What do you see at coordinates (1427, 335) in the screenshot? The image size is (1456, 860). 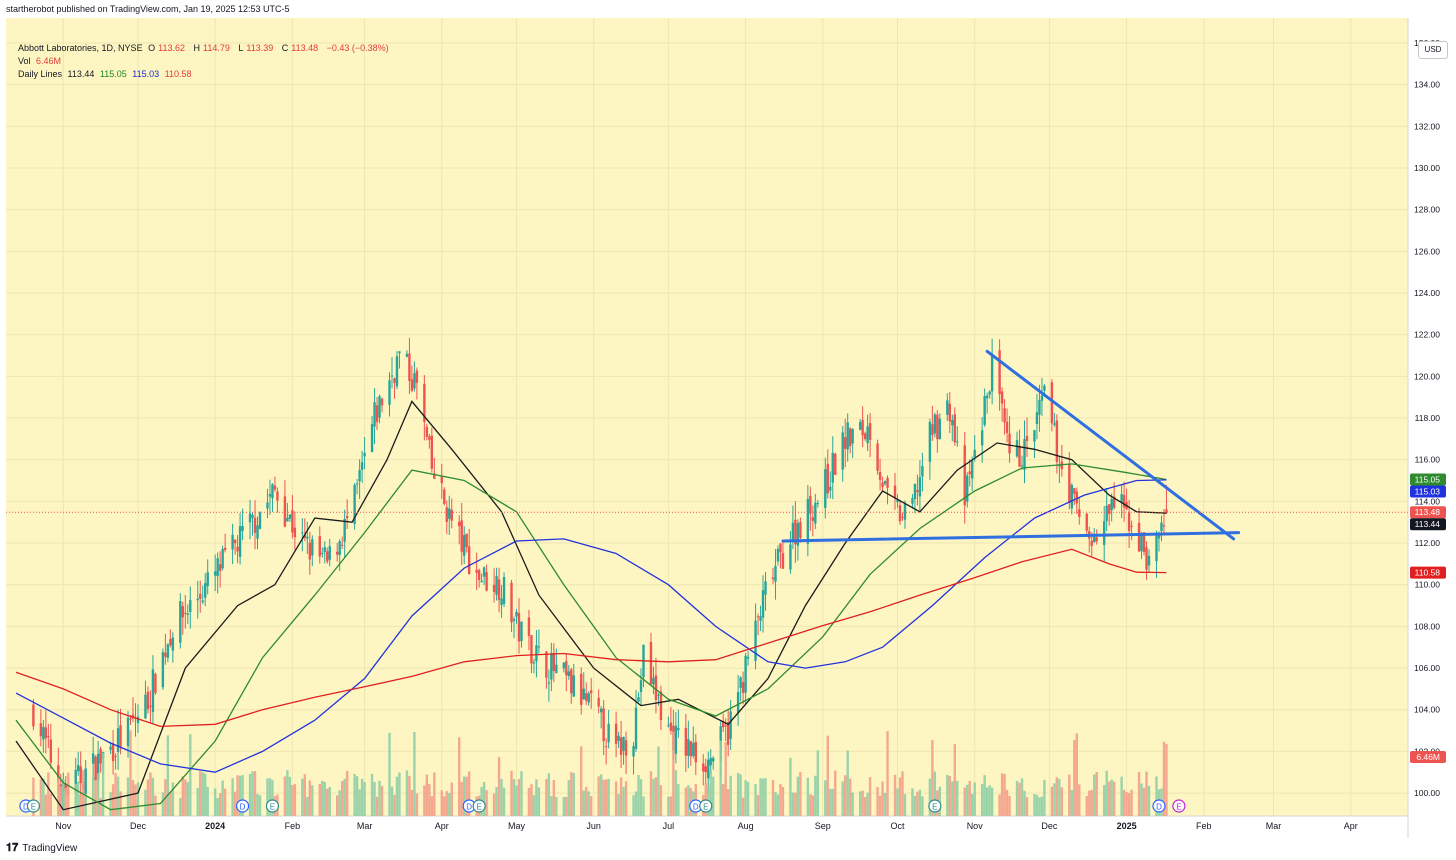 I see `y-tick-label: 122.00` at bounding box center [1427, 335].